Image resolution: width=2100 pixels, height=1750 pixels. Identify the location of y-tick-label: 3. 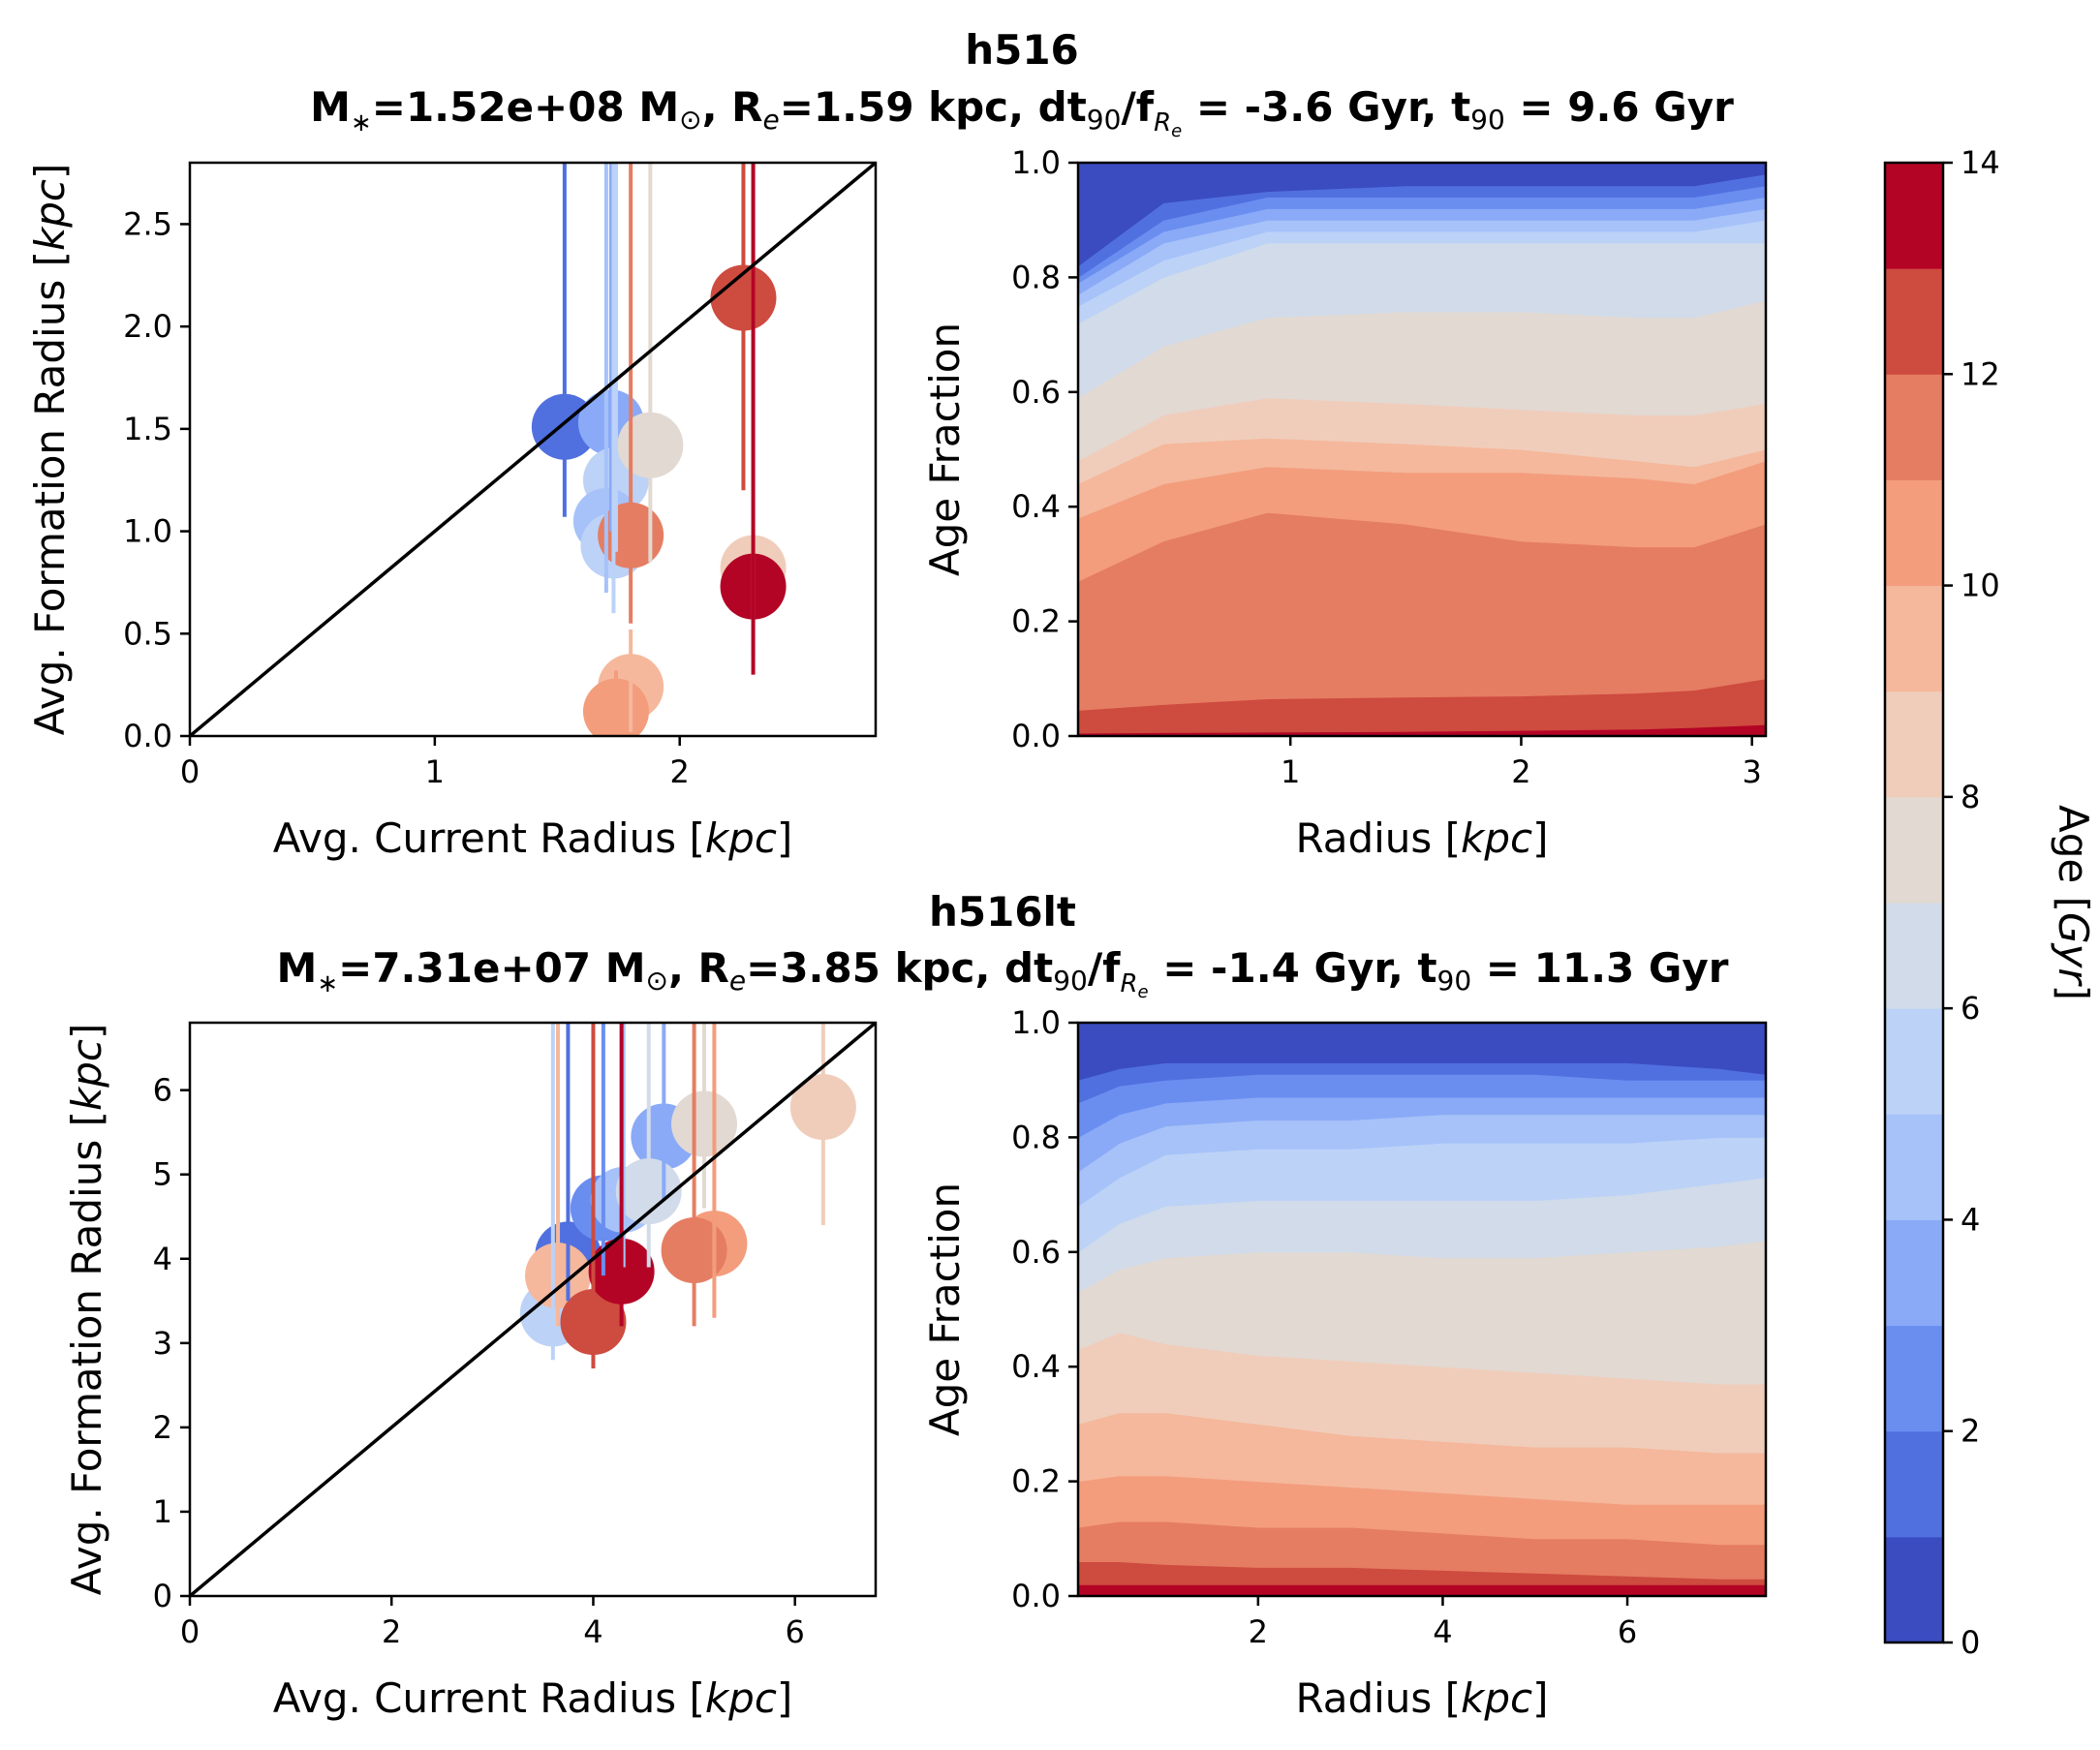
(162, 1343).